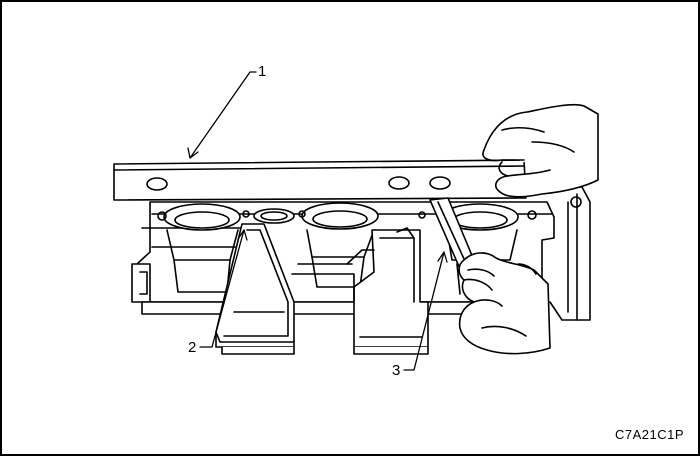  I want to click on callout-2-label: 2, so click(192, 347).